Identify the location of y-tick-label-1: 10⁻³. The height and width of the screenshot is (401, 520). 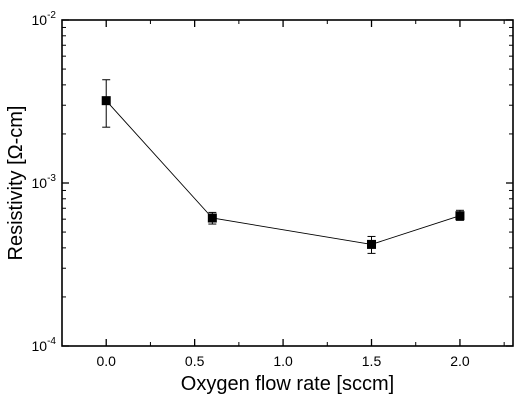
(44, 182).